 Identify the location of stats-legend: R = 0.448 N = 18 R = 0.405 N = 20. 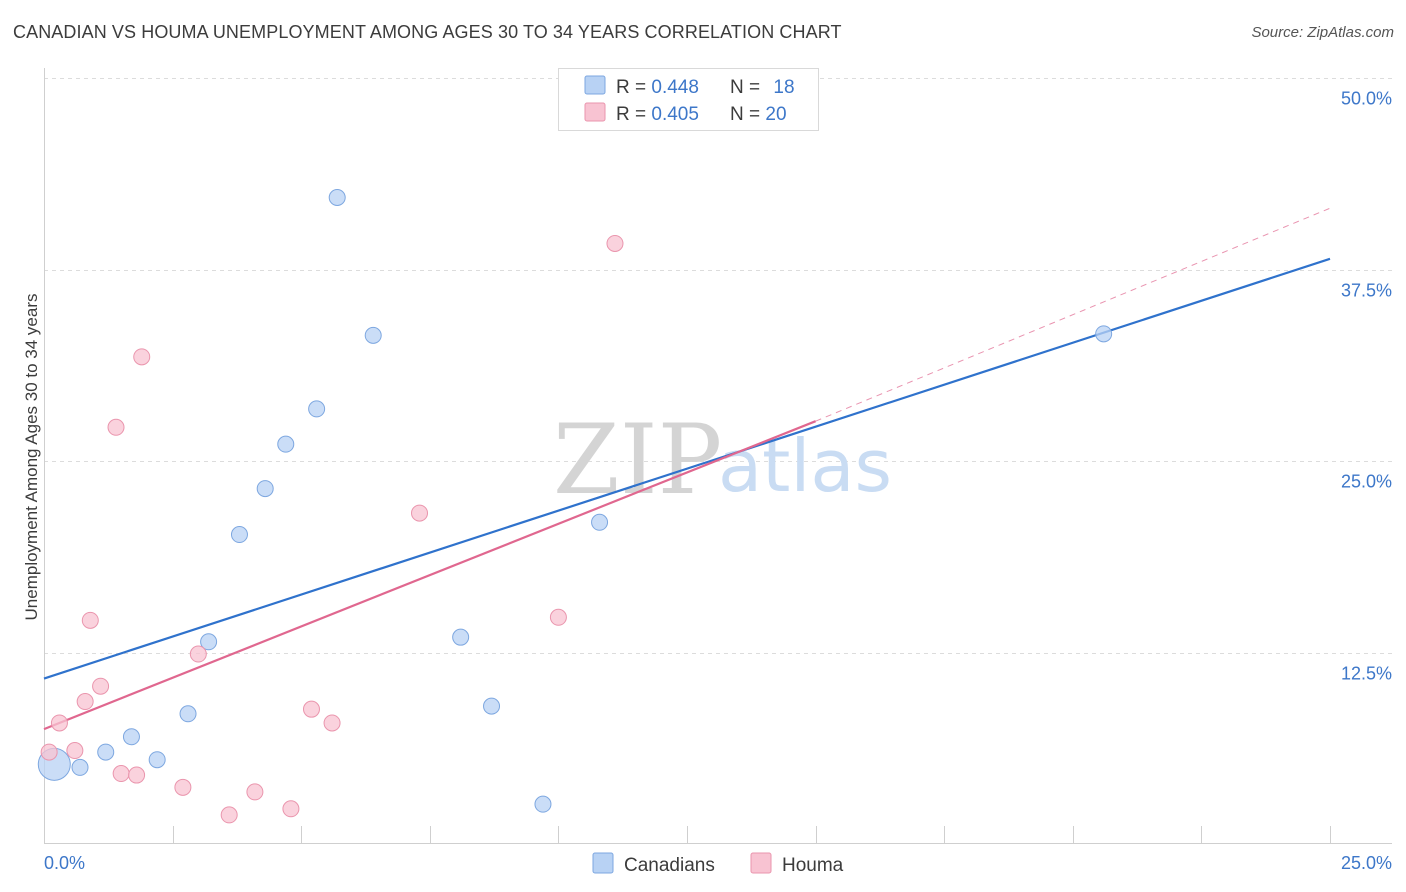
(688, 99).